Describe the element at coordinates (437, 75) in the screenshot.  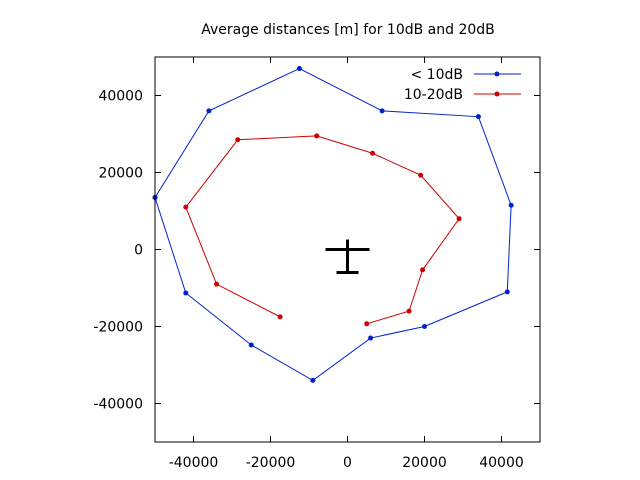
I see `legend-label: < 10dB` at that location.